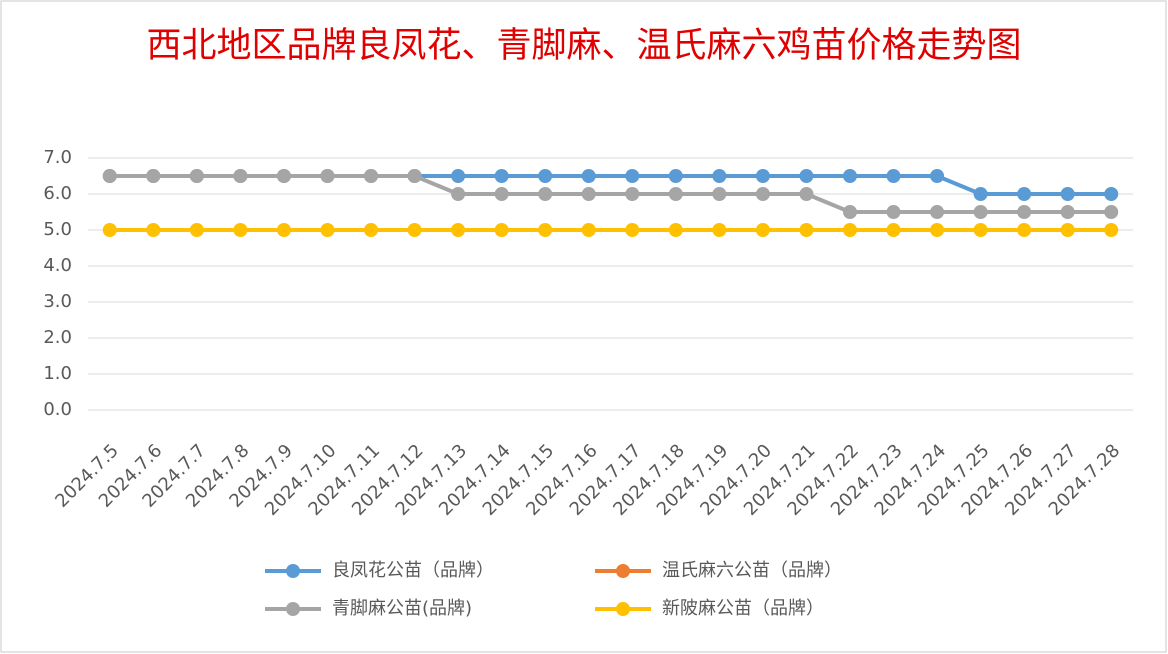  Describe the element at coordinates (743, 608) in the screenshot. I see `legend-label: 新陂麻公苗（品牌）` at that location.